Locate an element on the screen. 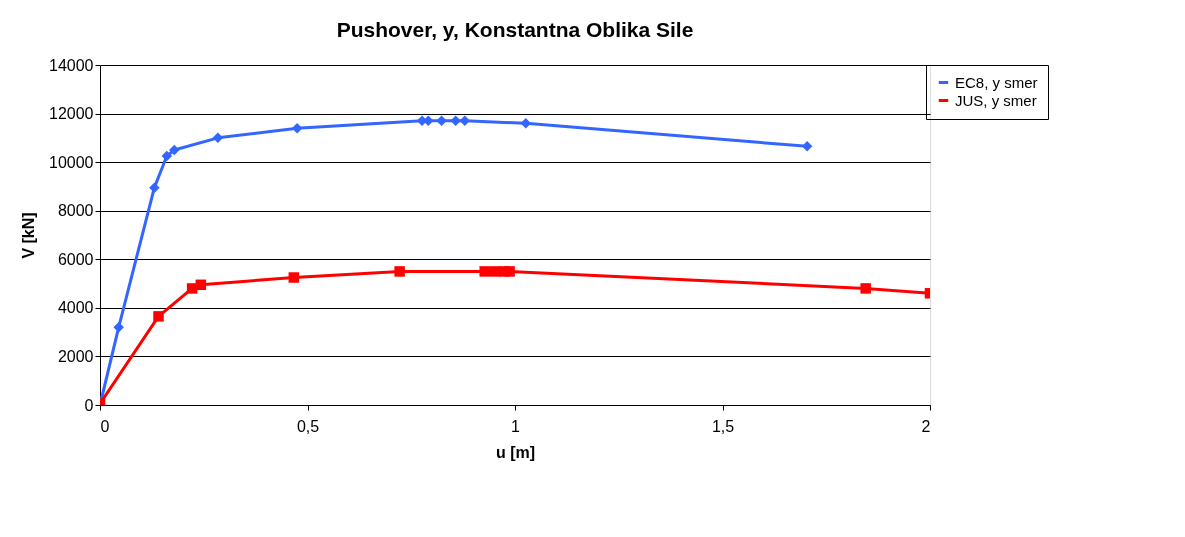  legend-label: JUS, y smer is located at coordinates (996, 100).